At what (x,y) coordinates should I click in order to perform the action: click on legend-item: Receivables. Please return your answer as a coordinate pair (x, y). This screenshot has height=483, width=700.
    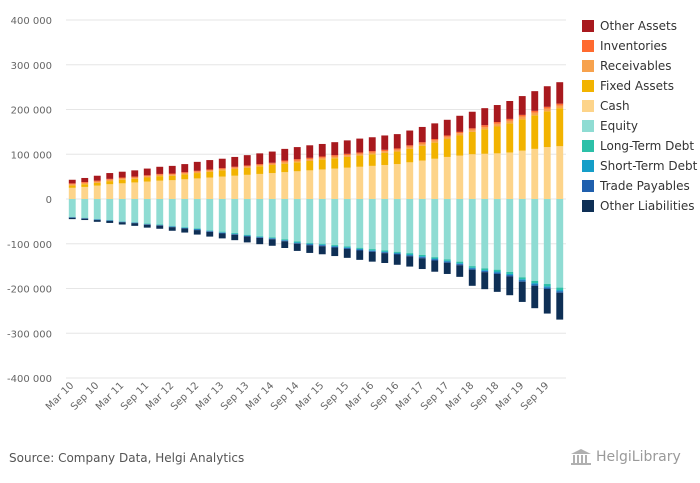
    Looking at the image, I should click on (639, 66).